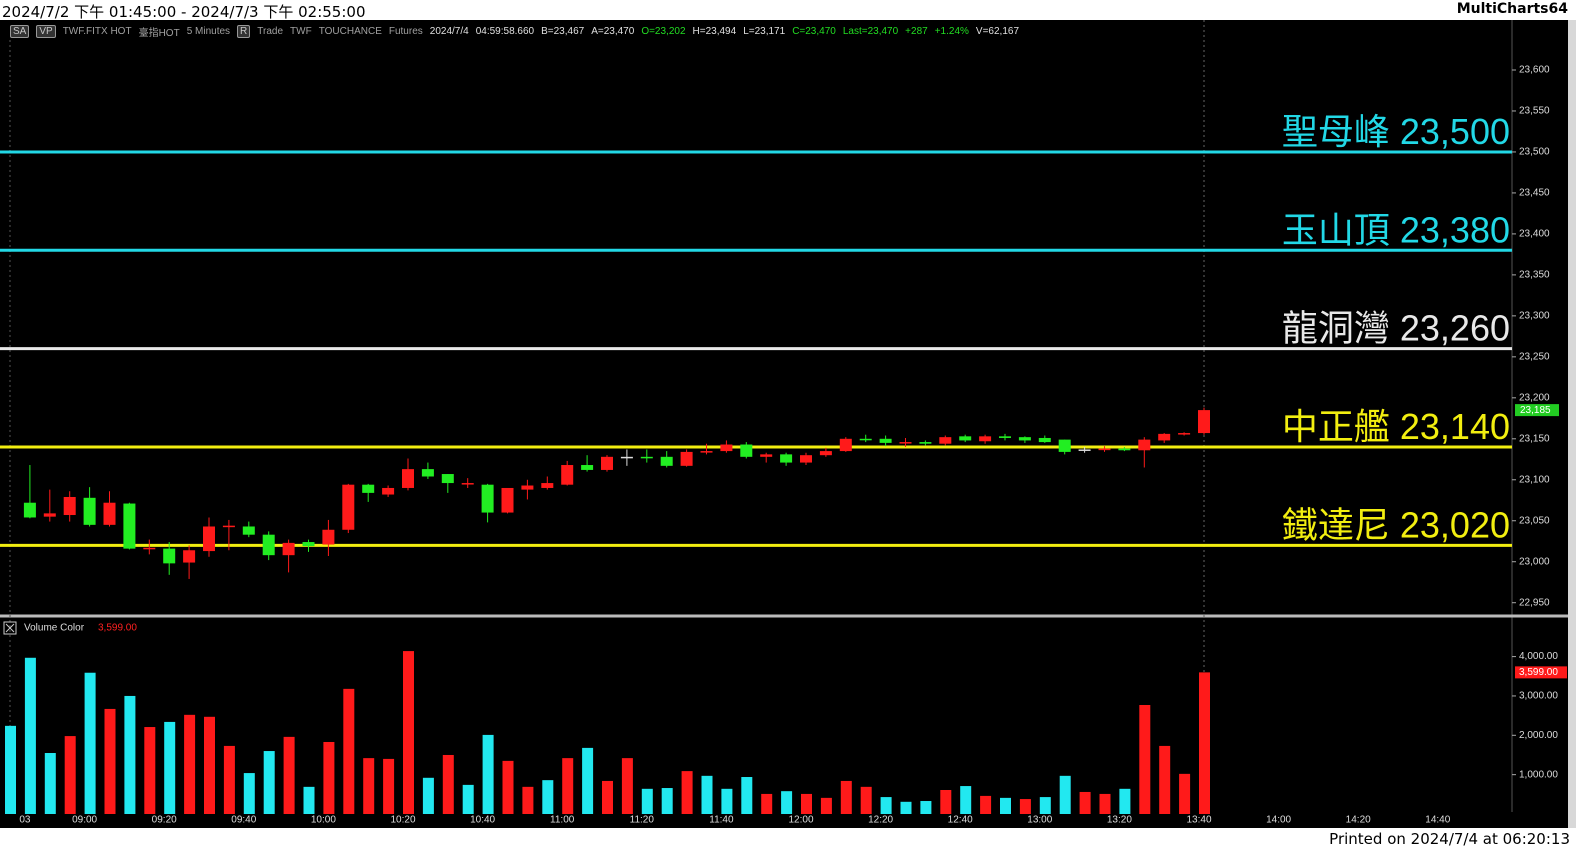  Describe the element at coordinates (244, 31) in the screenshot. I see `toolbar-item: R` at that location.